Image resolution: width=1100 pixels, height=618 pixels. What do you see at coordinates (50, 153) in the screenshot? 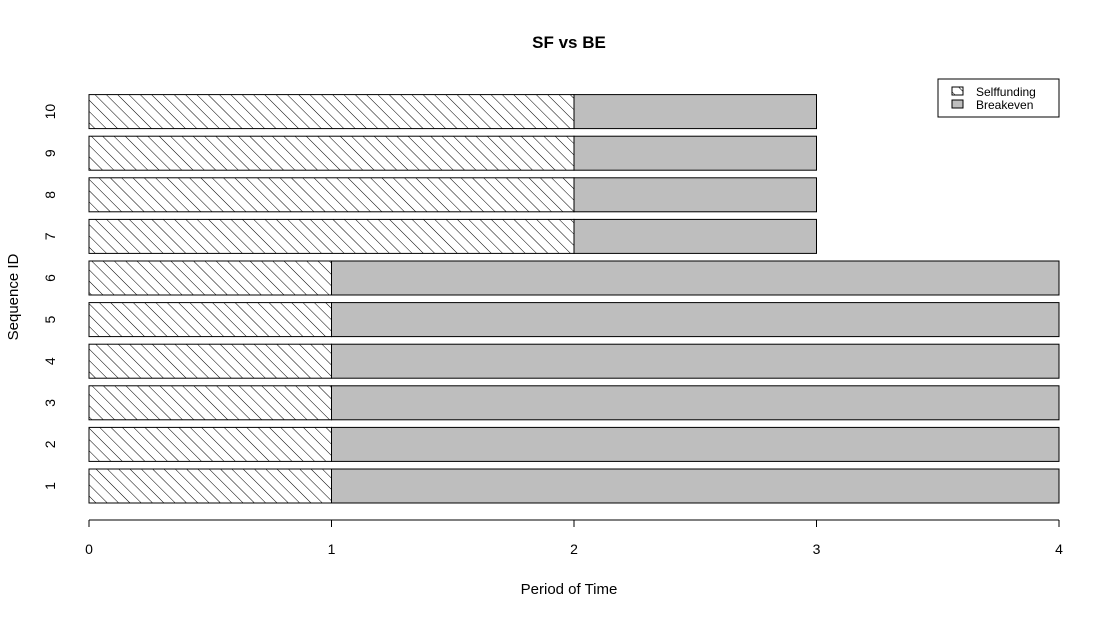
I see `y-tick-label: 9` at bounding box center [50, 153].